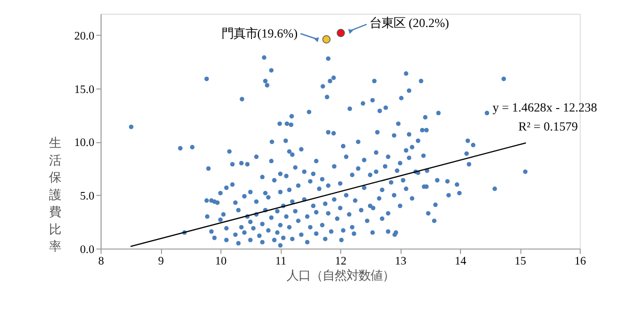 This screenshot has width=621, height=331. What do you see at coordinates (259, 33) in the screenshot?
I see `annotation: 門真市(19.6%)` at bounding box center [259, 33].